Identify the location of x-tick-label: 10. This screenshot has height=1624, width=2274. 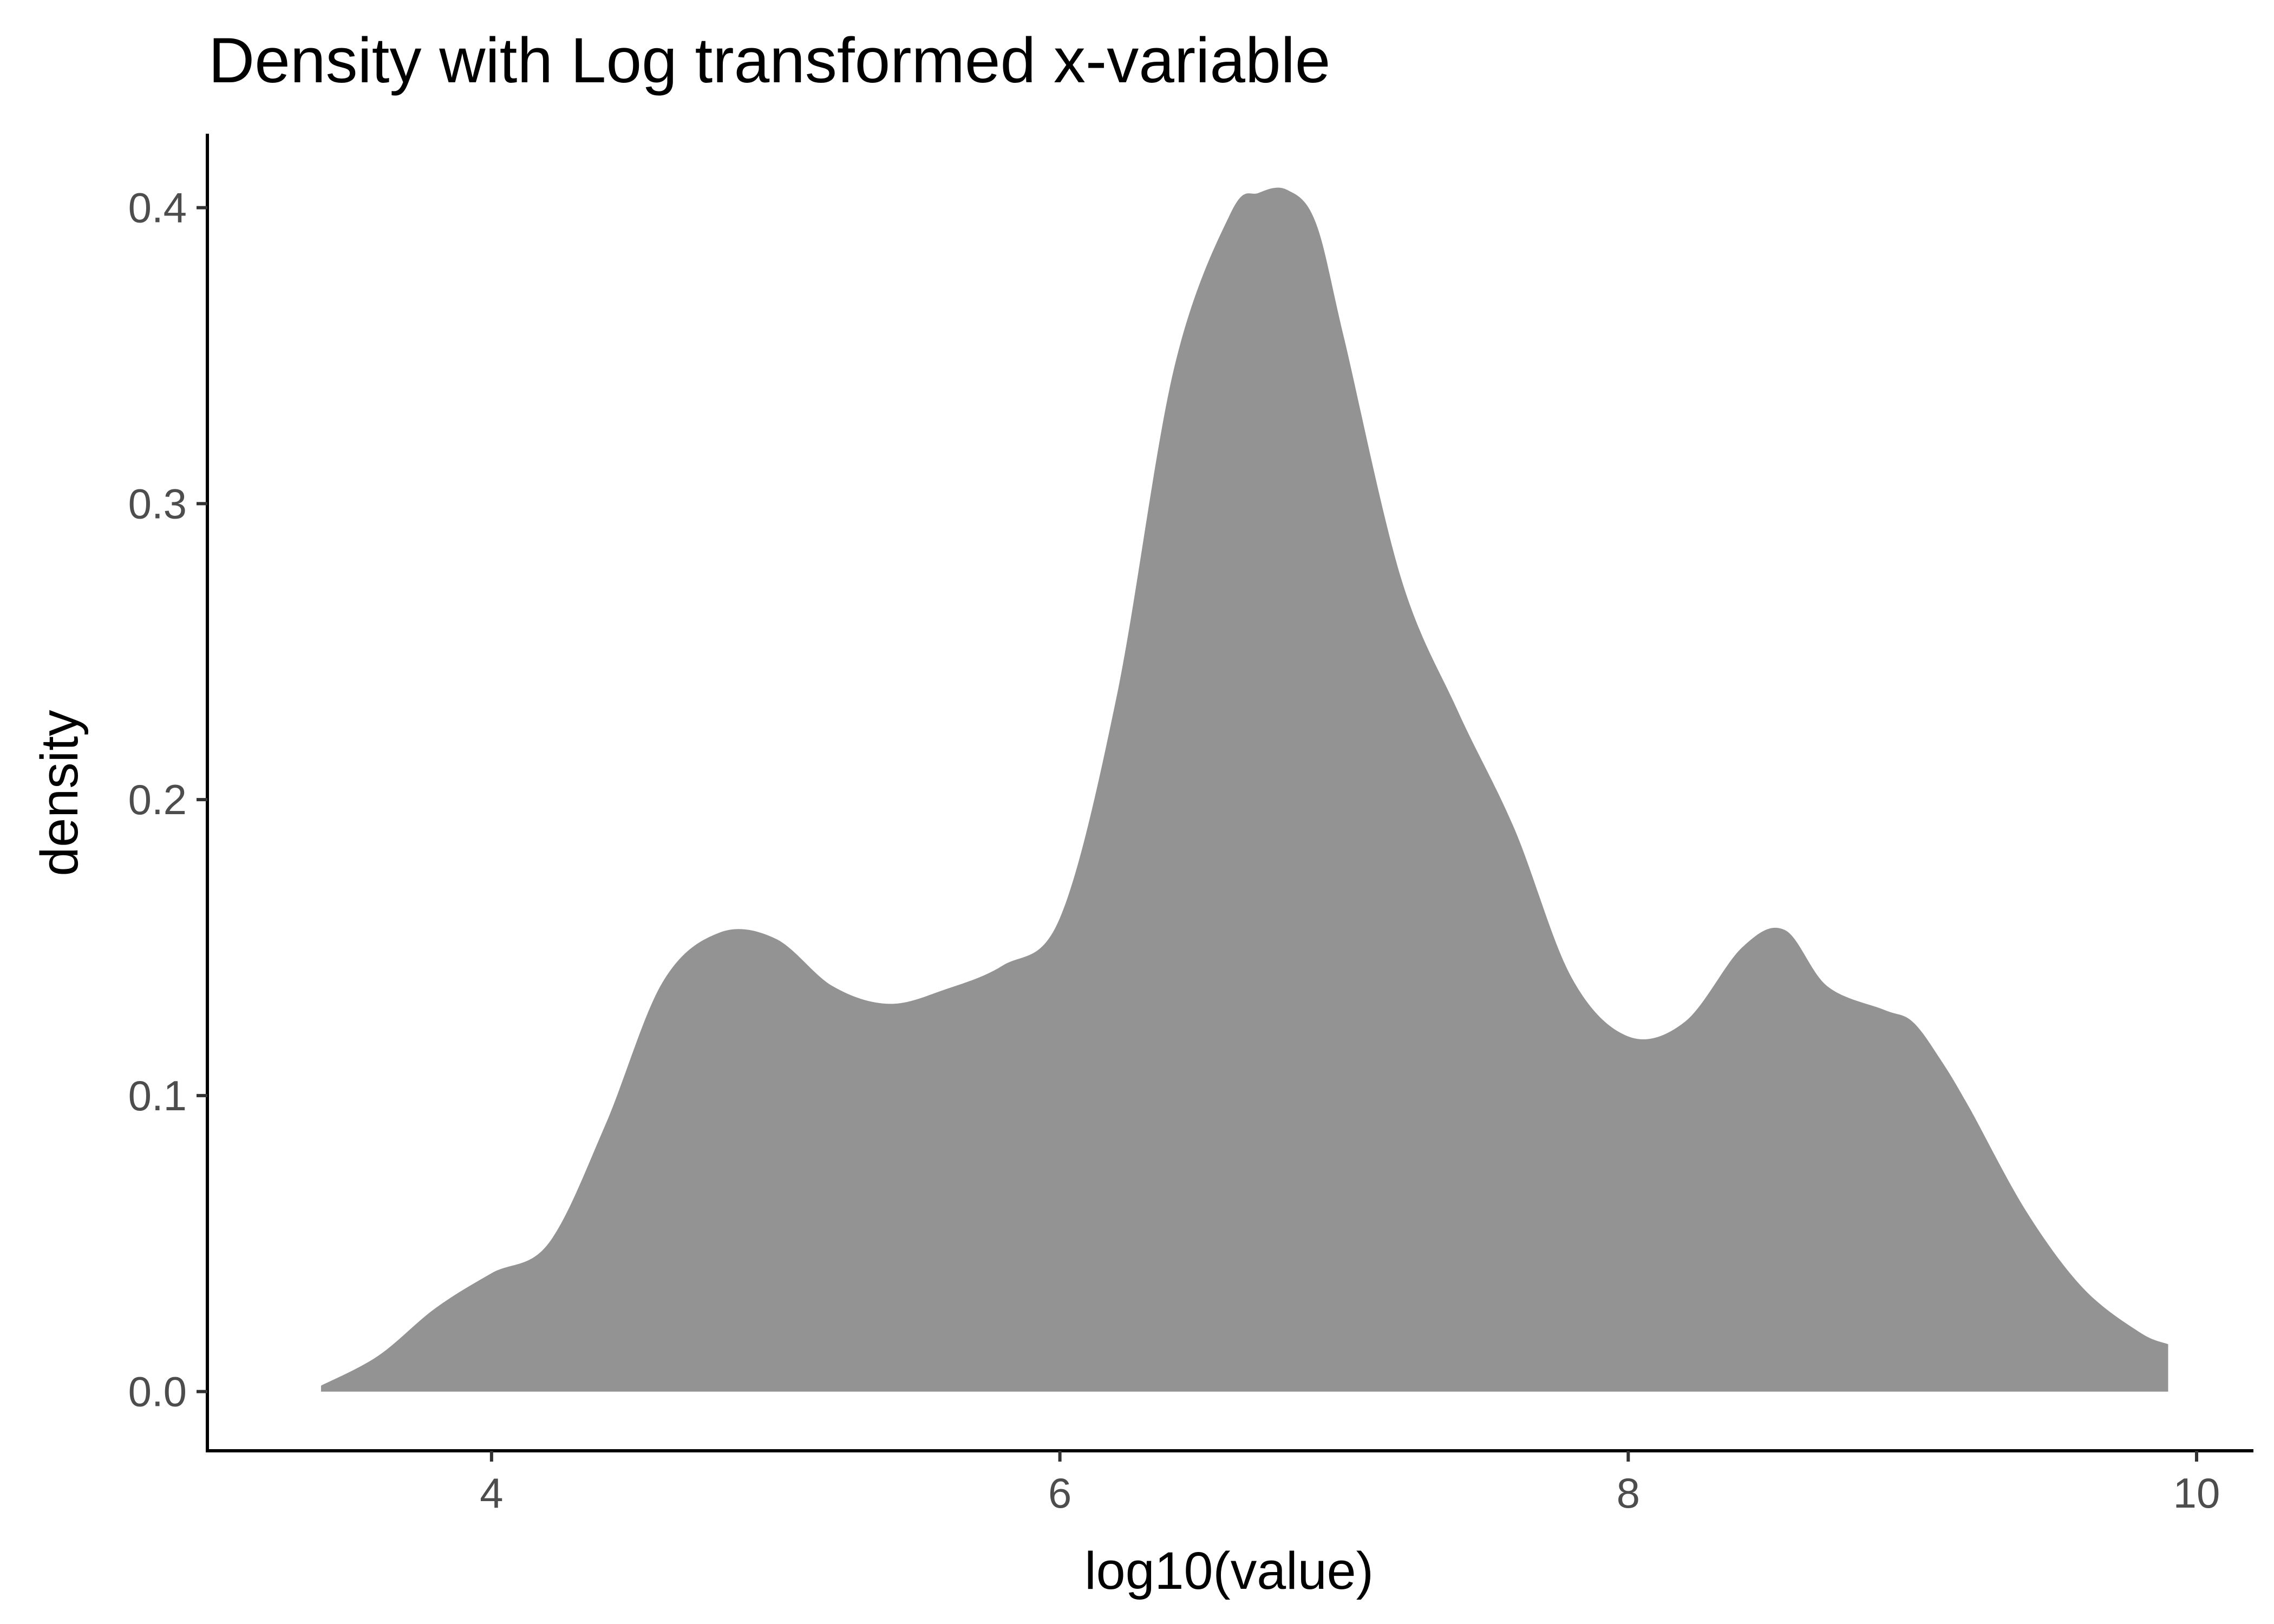
(2197, 1493).